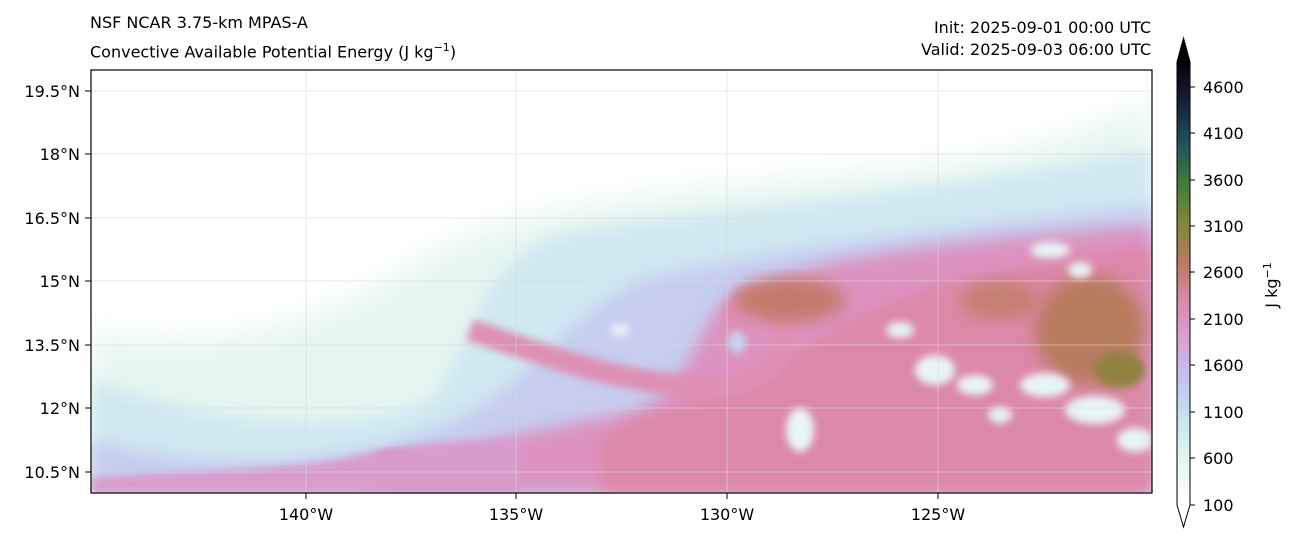  I want to click on lat-tick-label: 15°N, so click(60, 281).